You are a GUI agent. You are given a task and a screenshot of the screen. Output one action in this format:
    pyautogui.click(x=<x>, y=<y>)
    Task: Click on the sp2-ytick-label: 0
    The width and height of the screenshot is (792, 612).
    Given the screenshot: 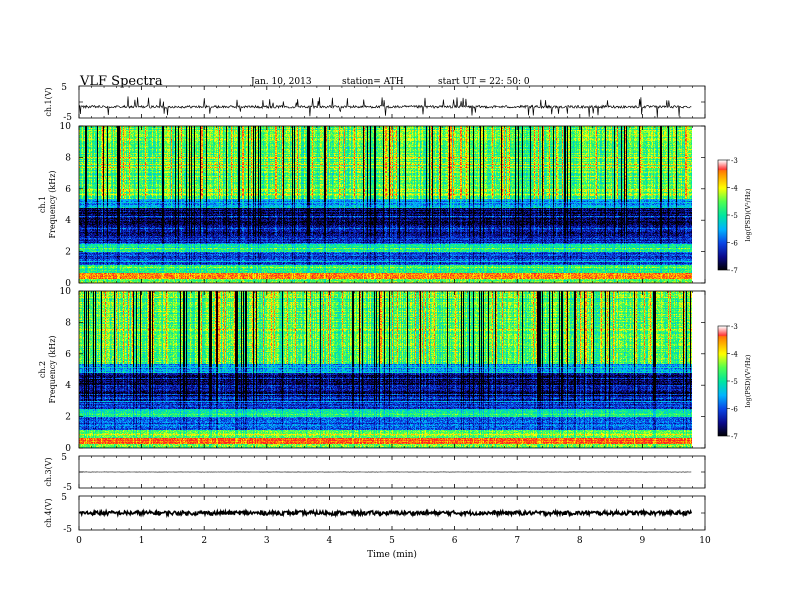 What is the action you would take?
    pyautogui.click(x=68, y=449)
    